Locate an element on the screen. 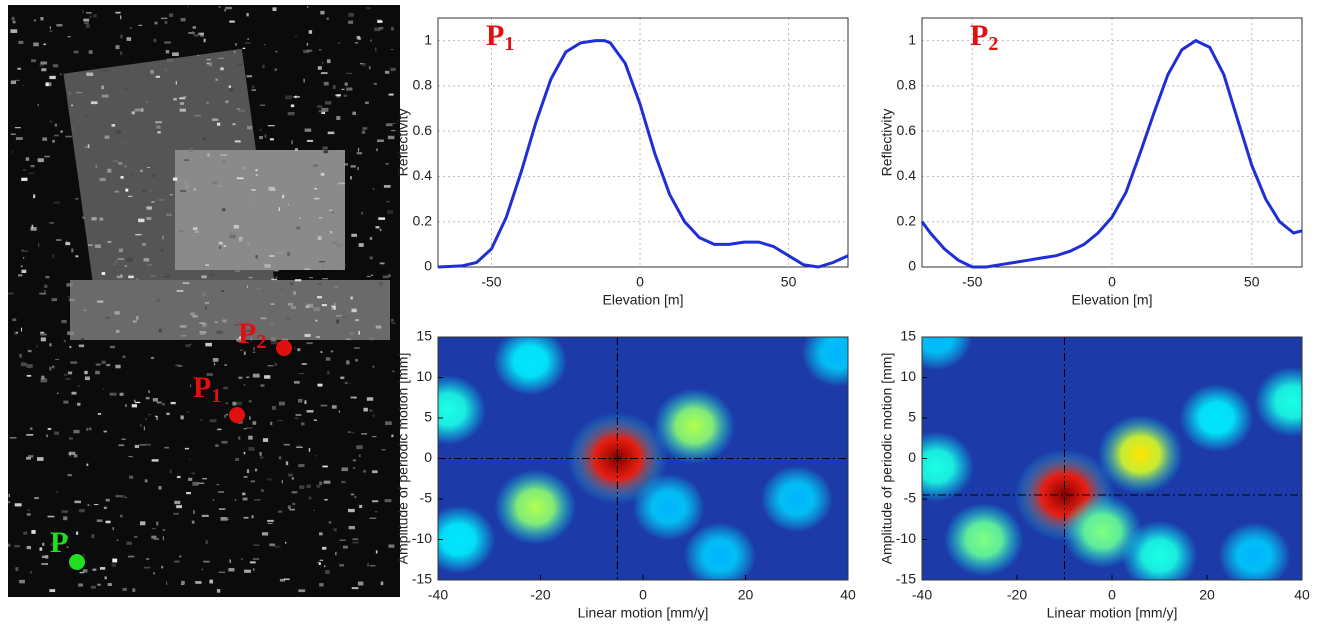  annotation: P2 is located at coordinates (984, 37).